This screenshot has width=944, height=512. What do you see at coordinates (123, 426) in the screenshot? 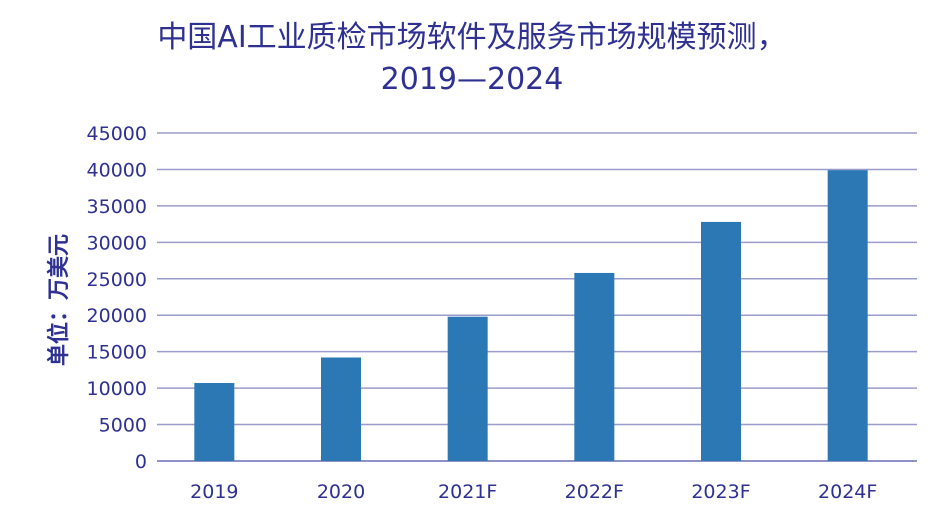
I see `y-tick-label: 5000` at bounding box center [123, 426].